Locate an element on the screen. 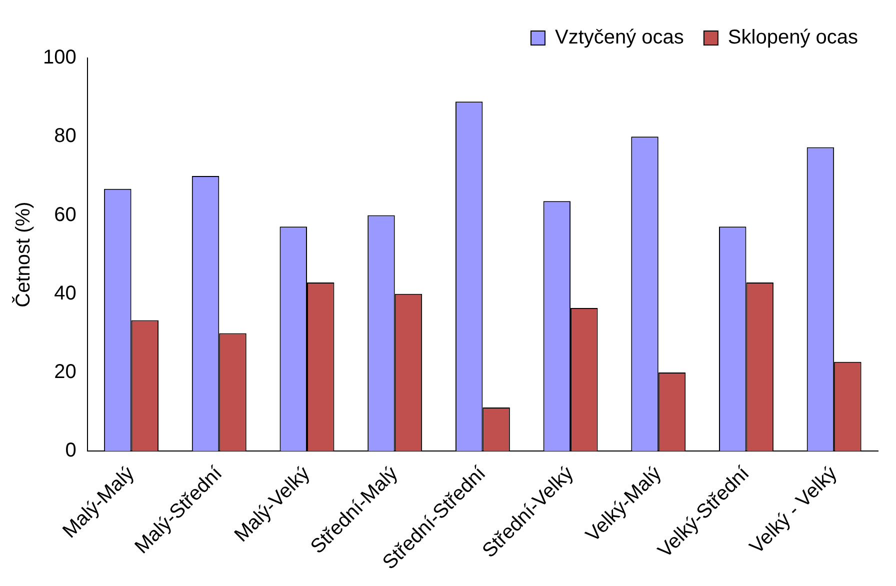 Image resolution: width=896 pixels, height=586 pixels. y-tick-label: 100 is located at coordinates (59, 57).